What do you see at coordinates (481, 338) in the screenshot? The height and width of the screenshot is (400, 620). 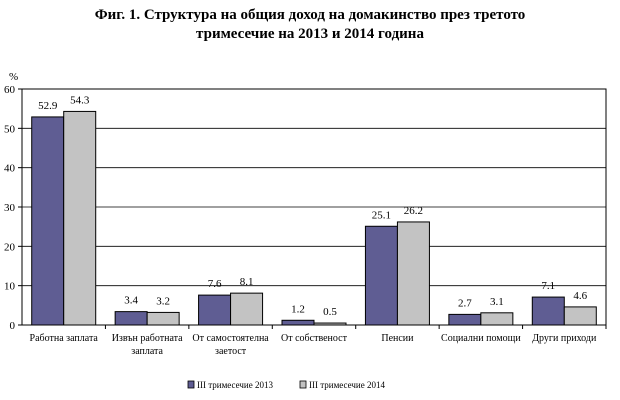 I see `category-label: Социални помощи` at bounding box center [481, 338].